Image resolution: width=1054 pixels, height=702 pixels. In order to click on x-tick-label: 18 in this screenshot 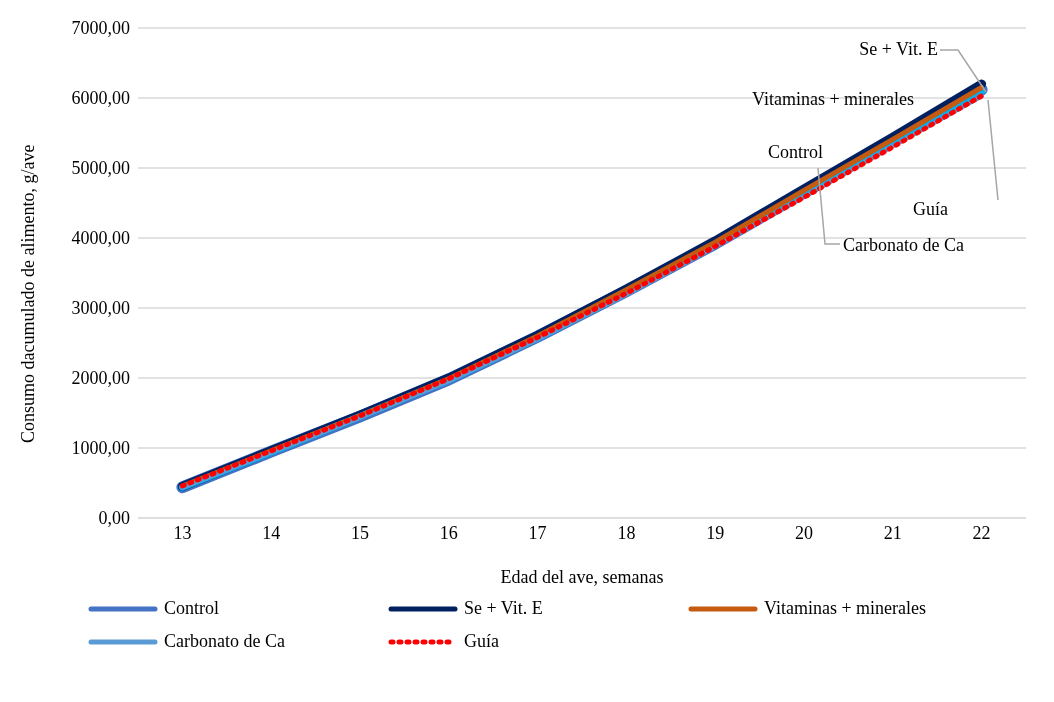, I will do `click(626, 532)`.